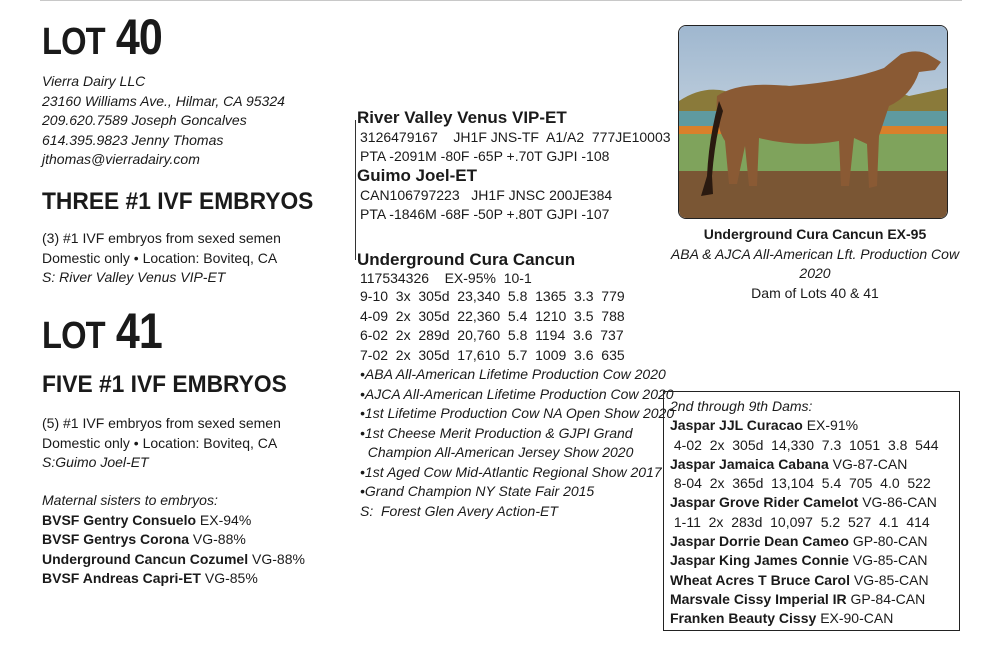 The image size is (1000, 646). Describe the element at coordinates (355, 190) in the screenshot. I see `pedigree-bracket` at that location.